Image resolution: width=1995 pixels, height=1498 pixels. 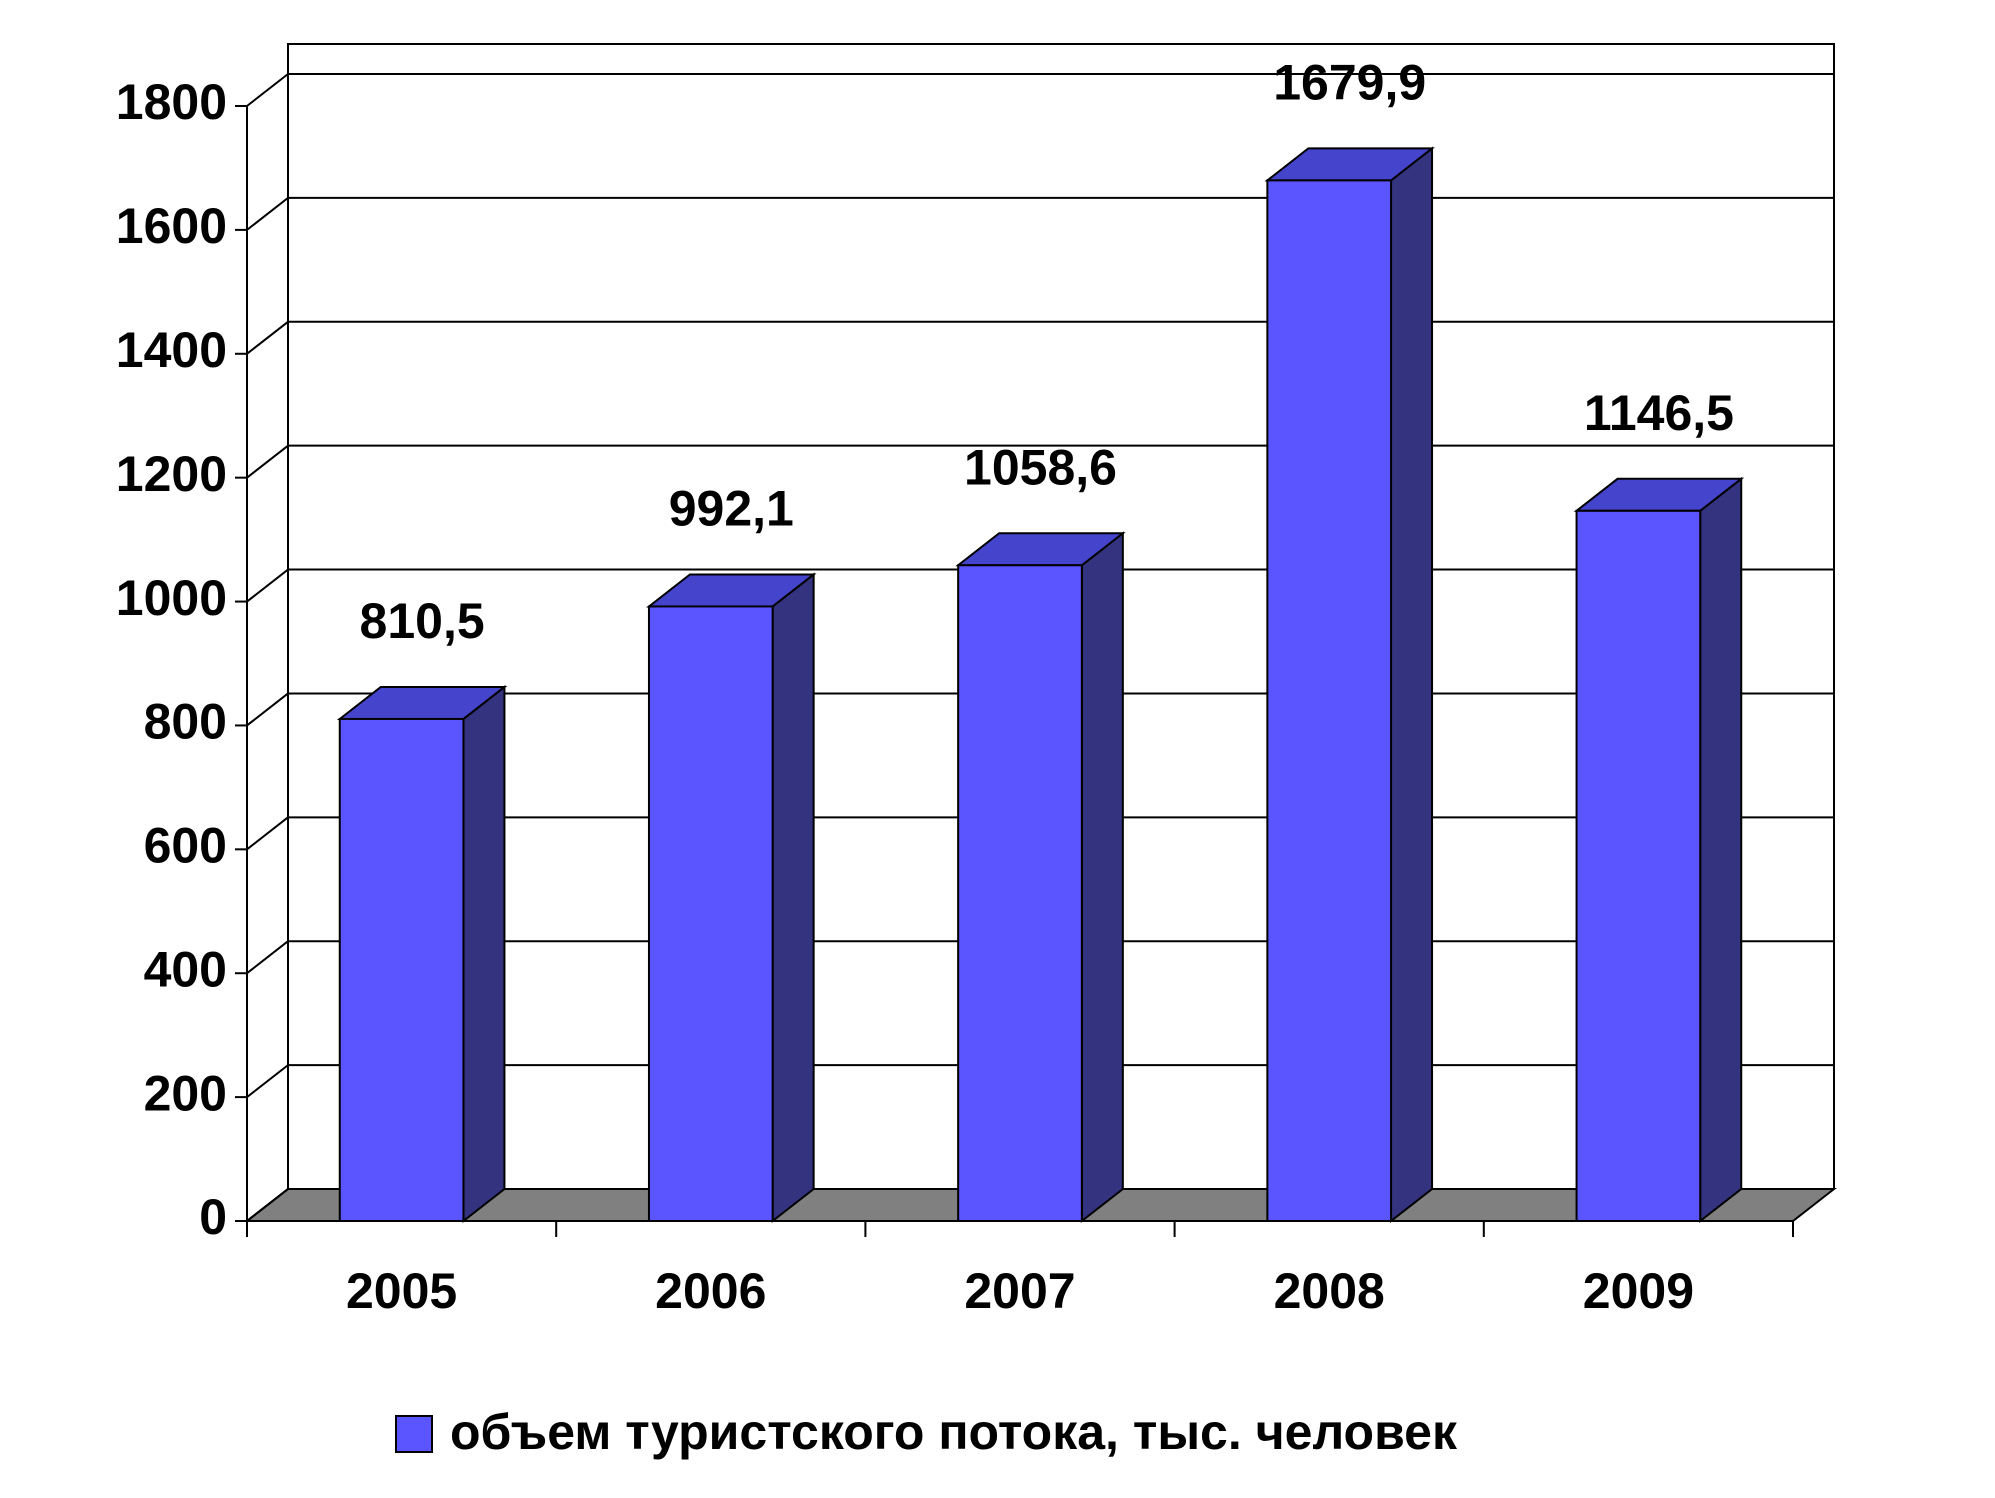 What do you see at coordinates (954, 1432) in the screenshot?
I see `legend-label: объем туристского потока, тыс. человек` at bounding box center [954, 1432].